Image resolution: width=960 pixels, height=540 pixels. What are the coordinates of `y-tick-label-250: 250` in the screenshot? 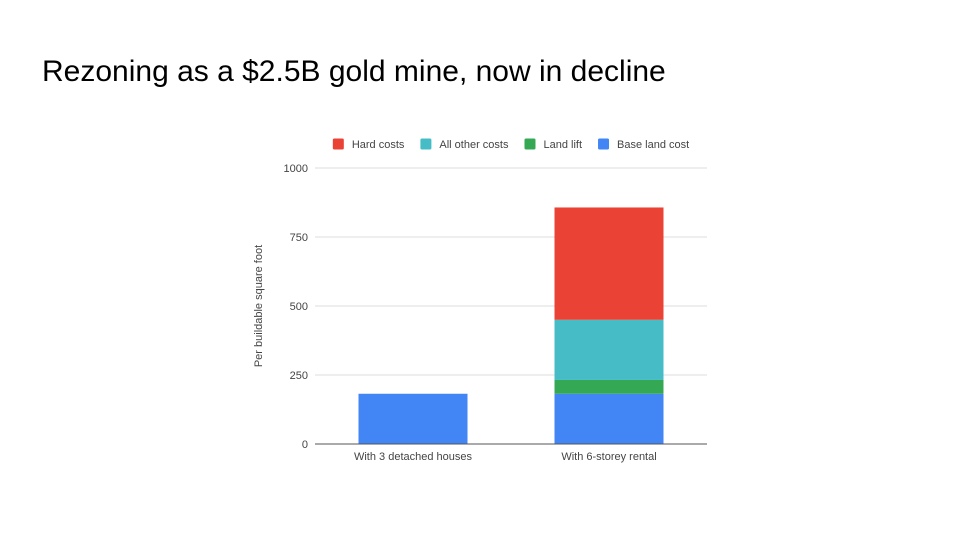 It's located at (299, 376).